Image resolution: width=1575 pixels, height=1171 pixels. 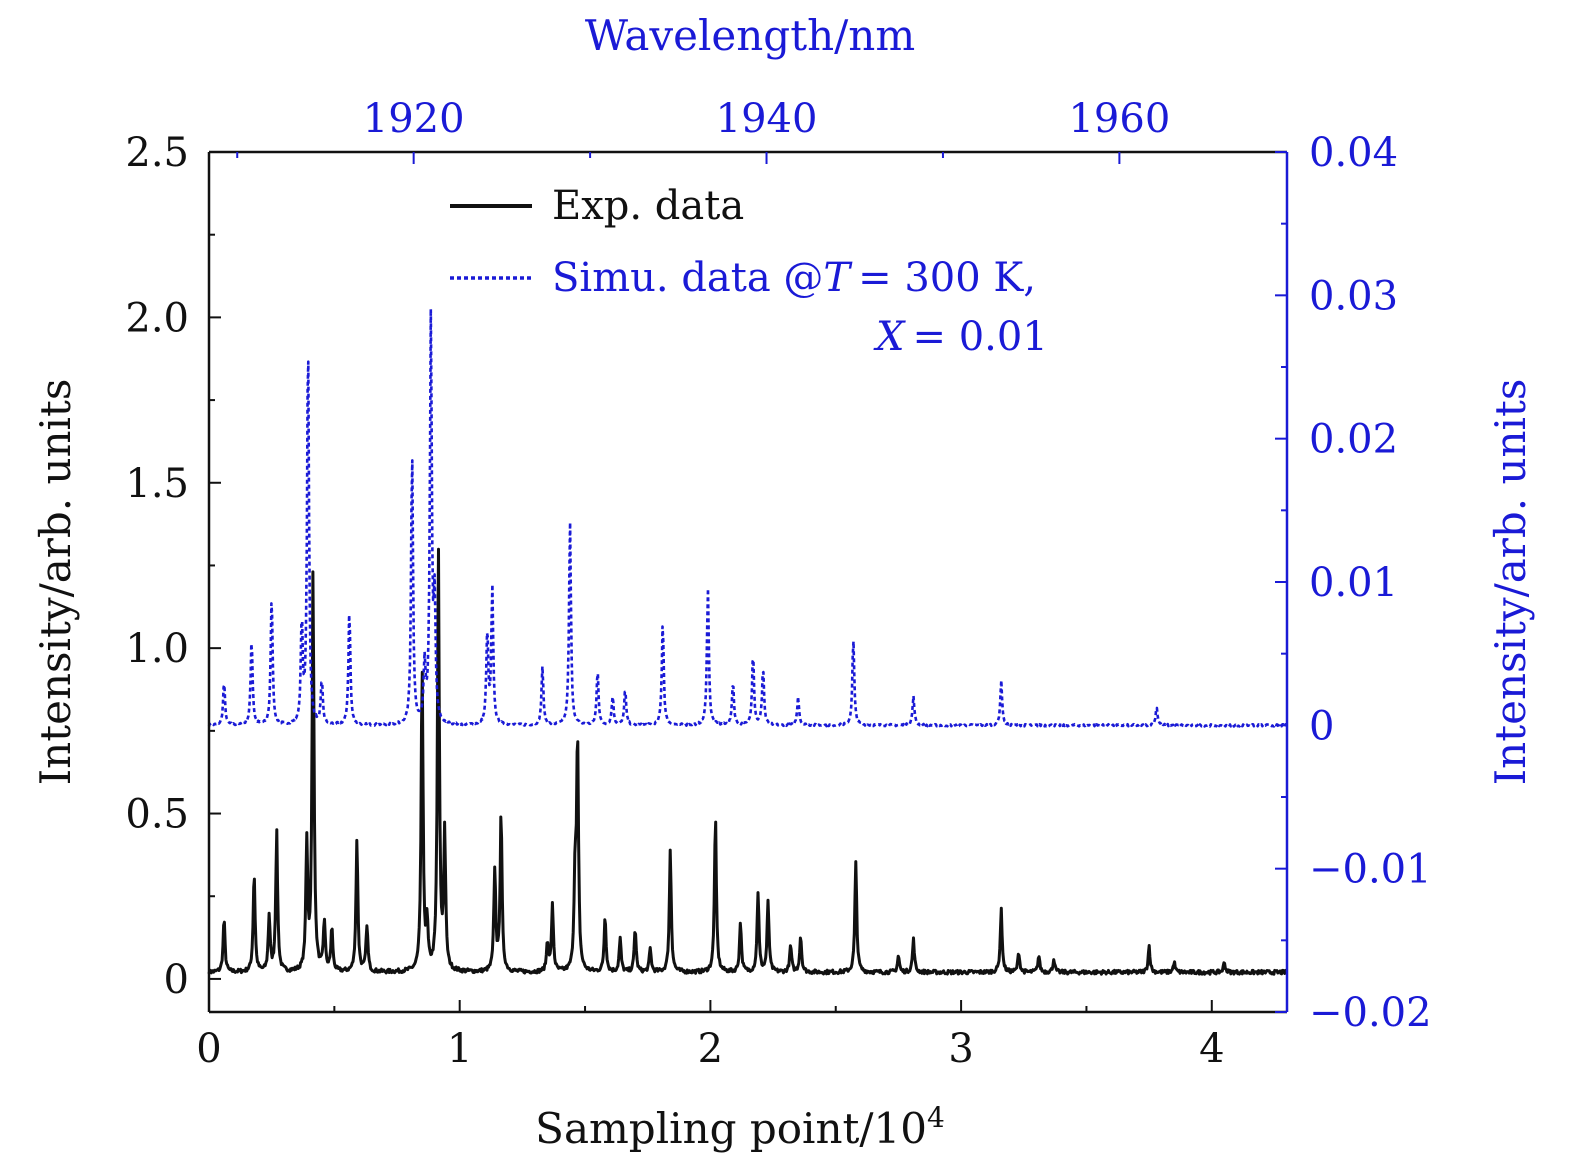 I want to click on y-right-axis-title: Intensity/arb. units, so click(x=1510, y=582).